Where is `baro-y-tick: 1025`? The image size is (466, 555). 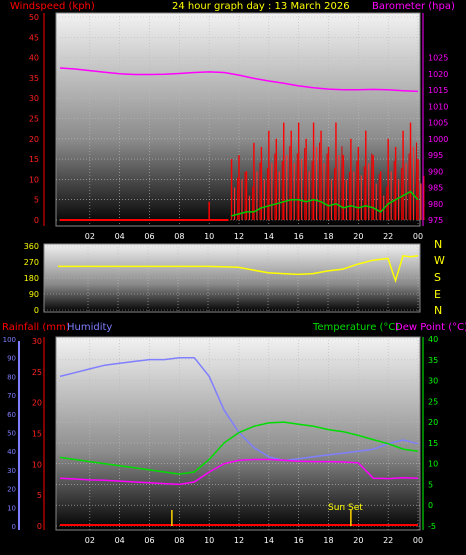 baro-y-tick: 1025 is located at coordinates (438, 58).